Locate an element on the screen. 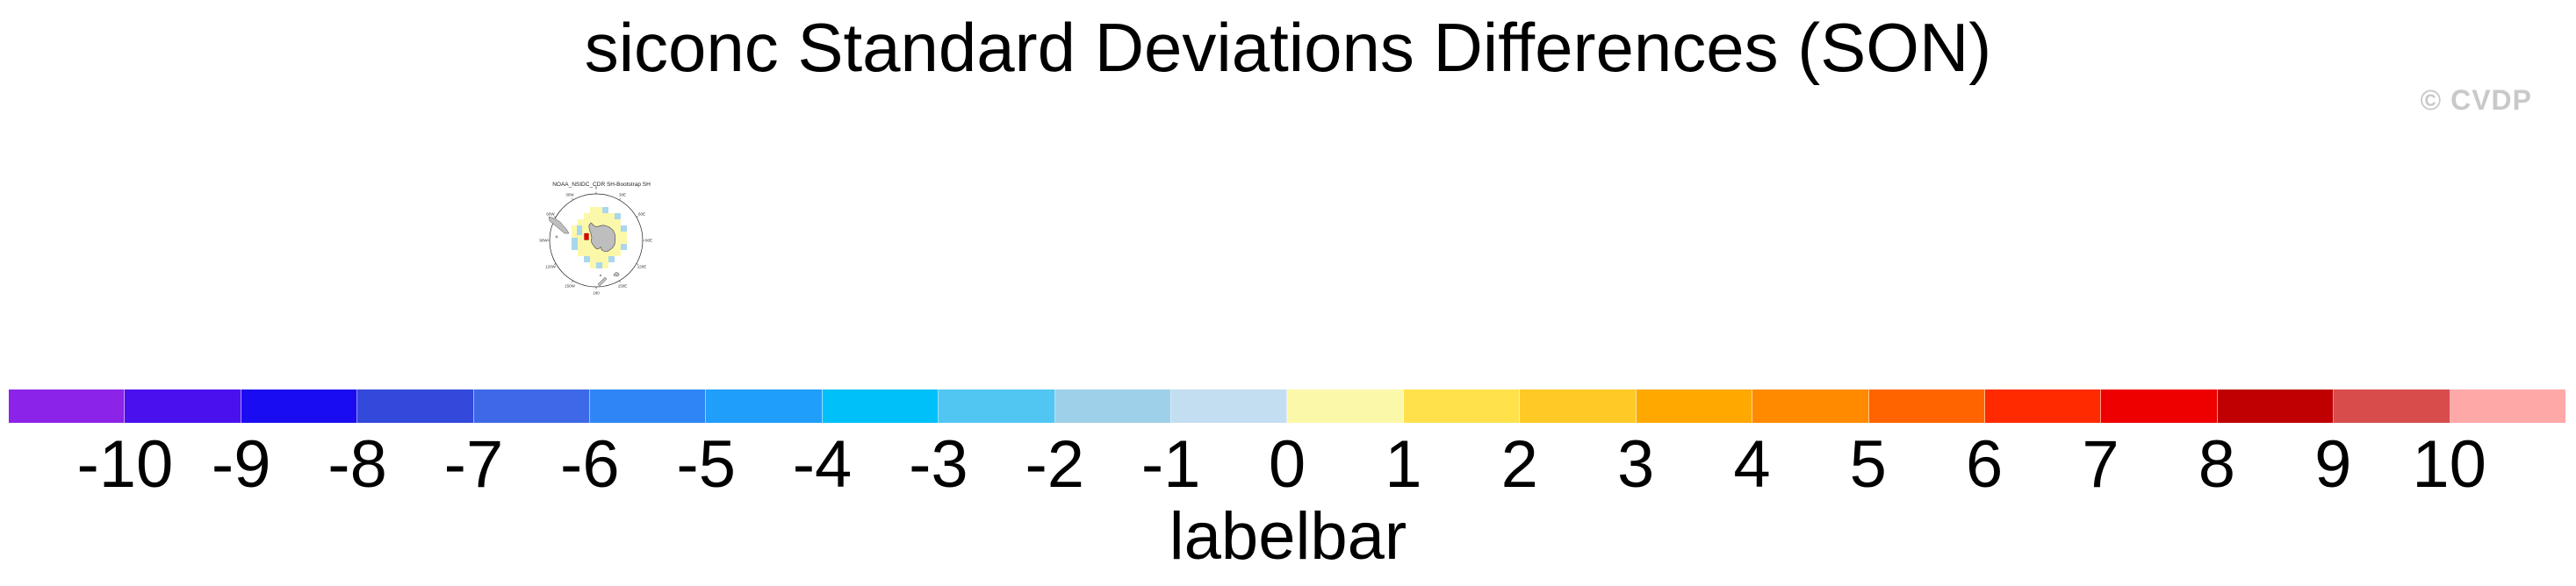 This screenshot has width=2576, height=586. labelbar-tick-label: 1 is located at coordinates (1403, 465).